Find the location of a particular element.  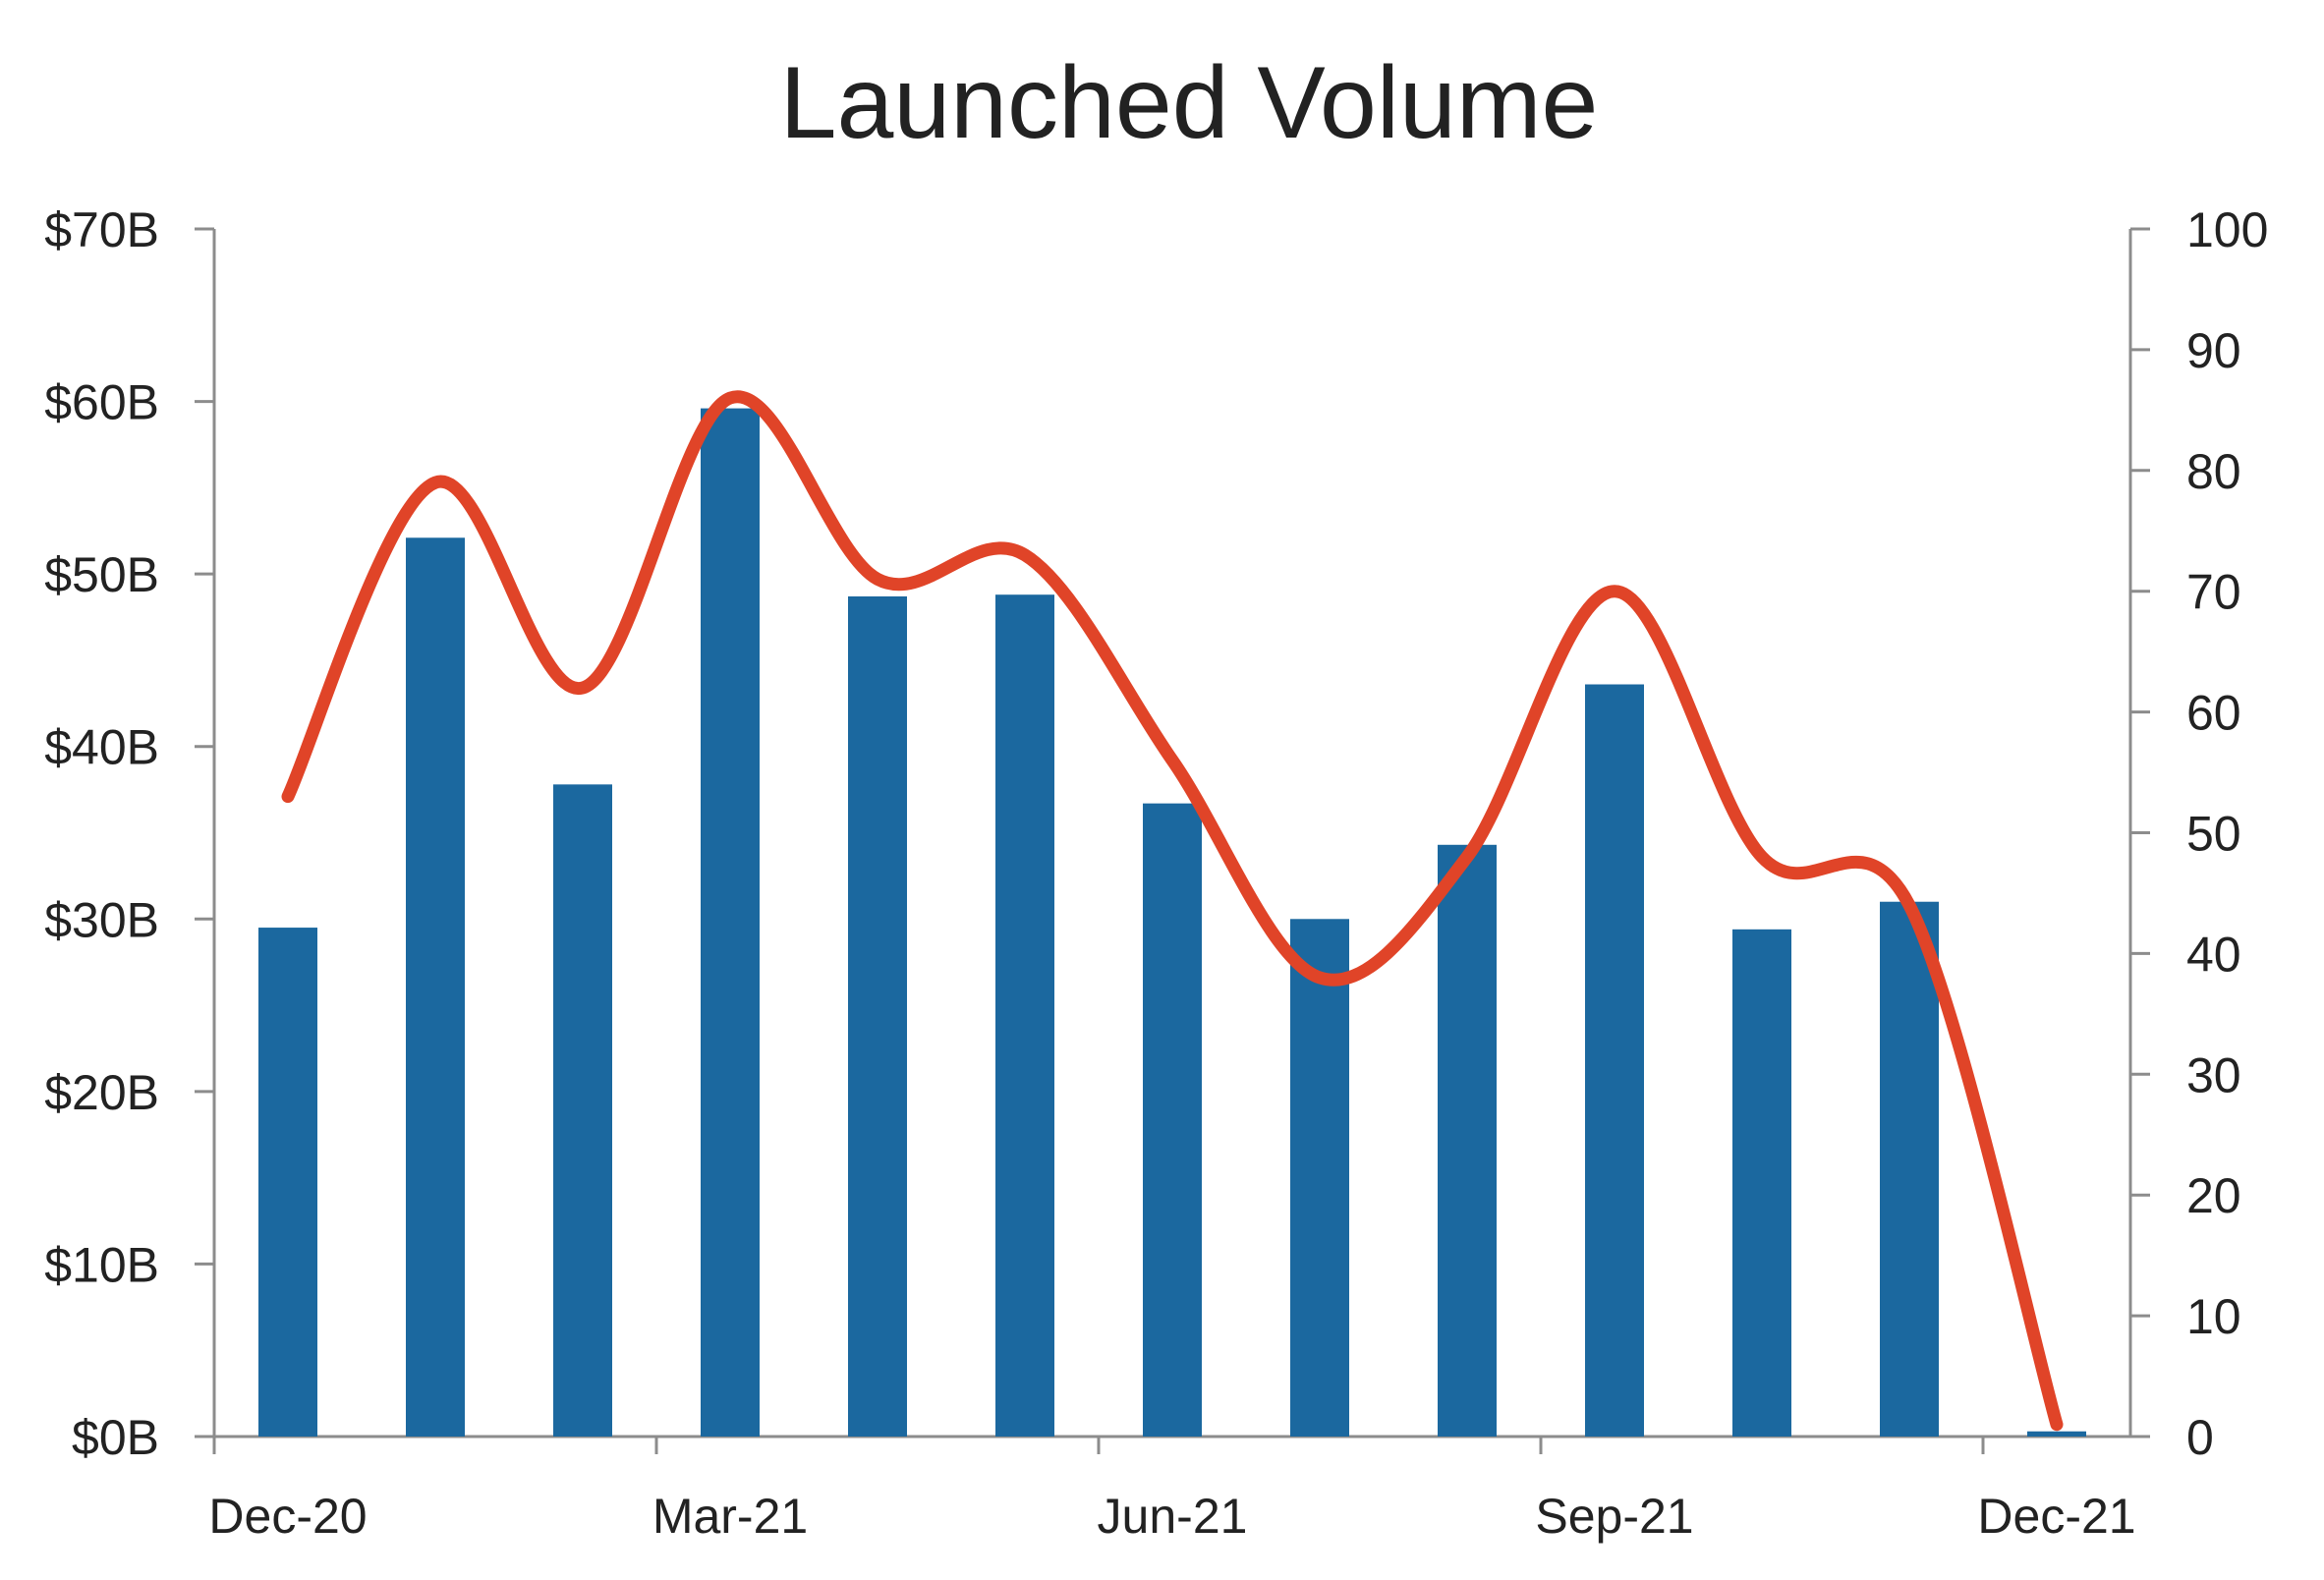

left-tick-label: $70B is located at coordinates (101, 230).